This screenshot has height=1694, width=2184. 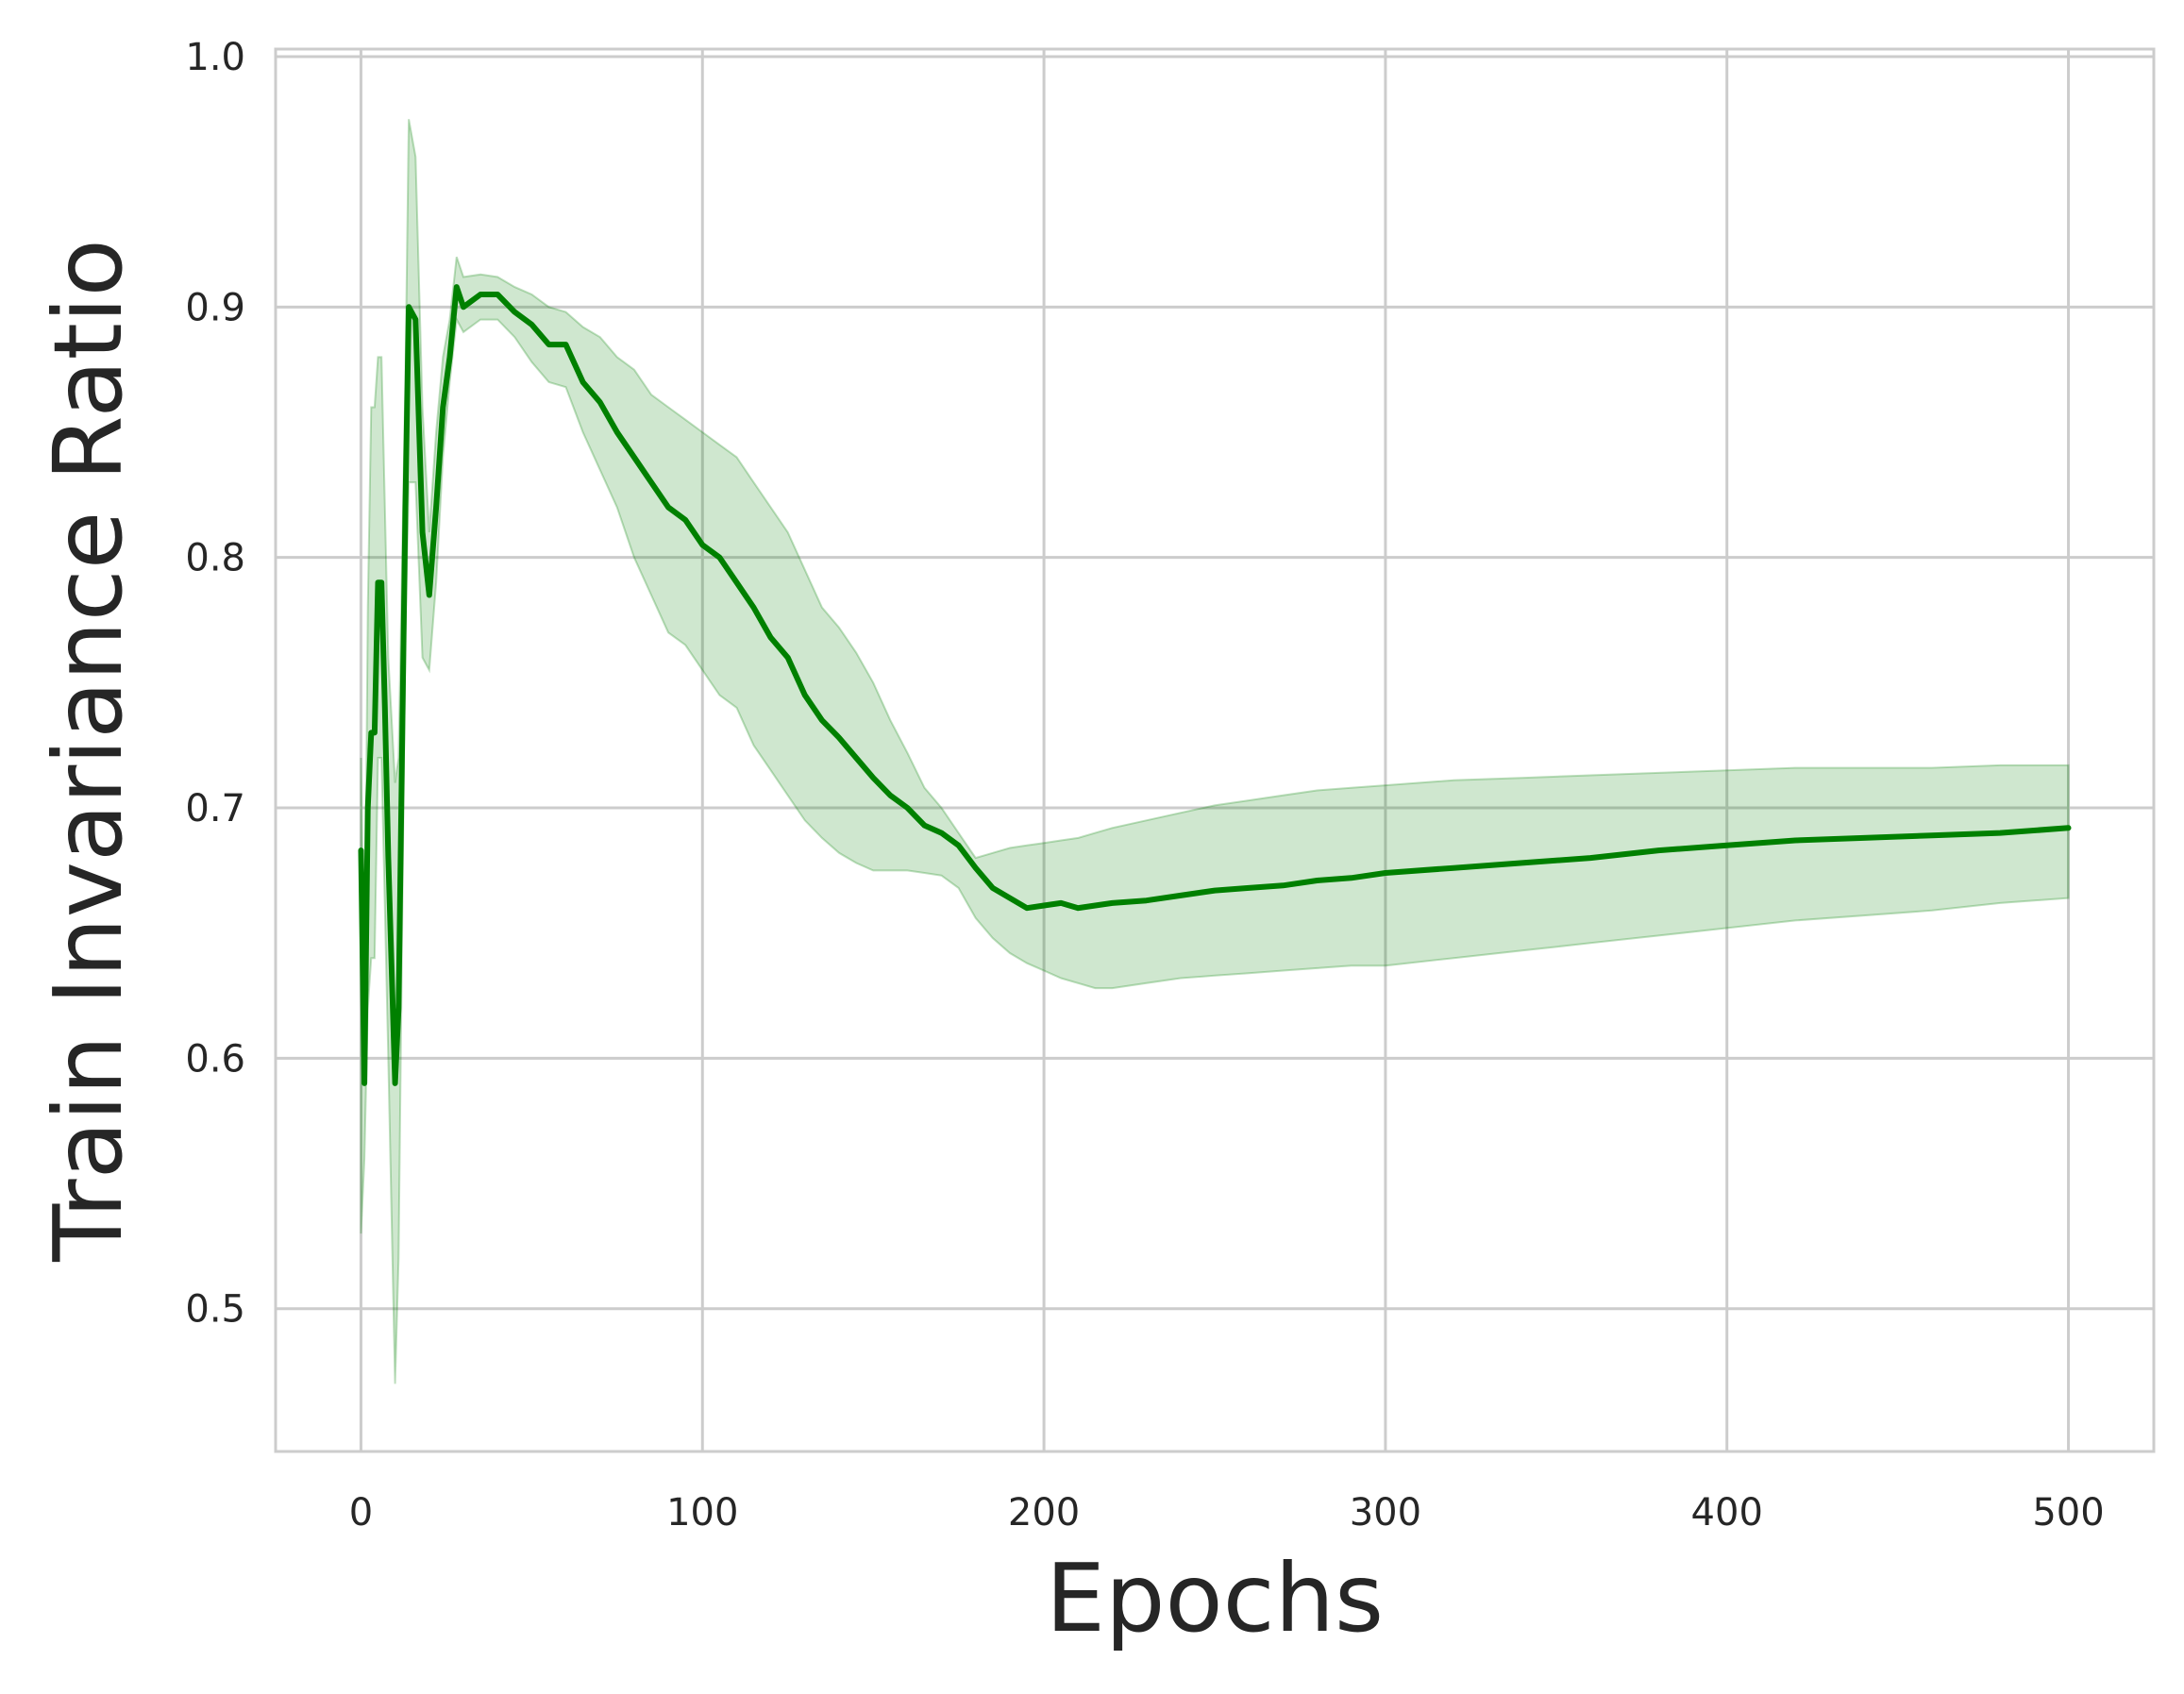 What do you see at coordinates (1385, 1513) in the screenshot?
I see `x-tick-label: 300` at bounding box center [1385, 1513].